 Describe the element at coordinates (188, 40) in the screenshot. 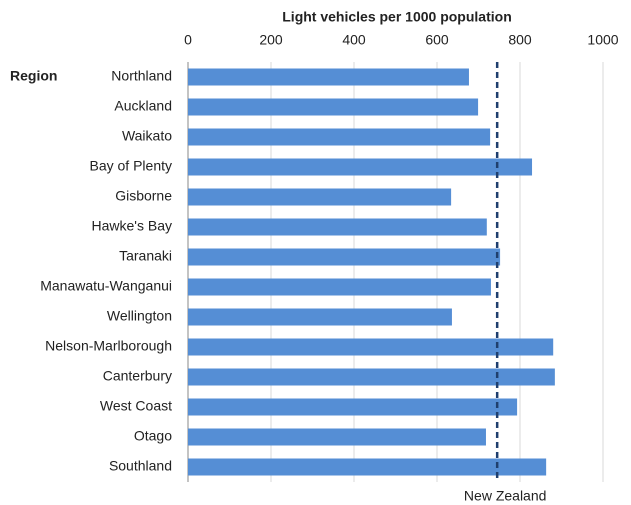

I see `x-tick-label: 0` at that location.